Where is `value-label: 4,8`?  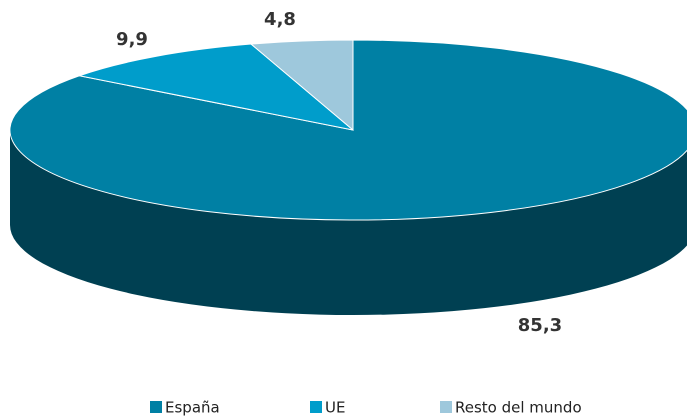
value-label: 4,8 is located at coordinates (280, 19).